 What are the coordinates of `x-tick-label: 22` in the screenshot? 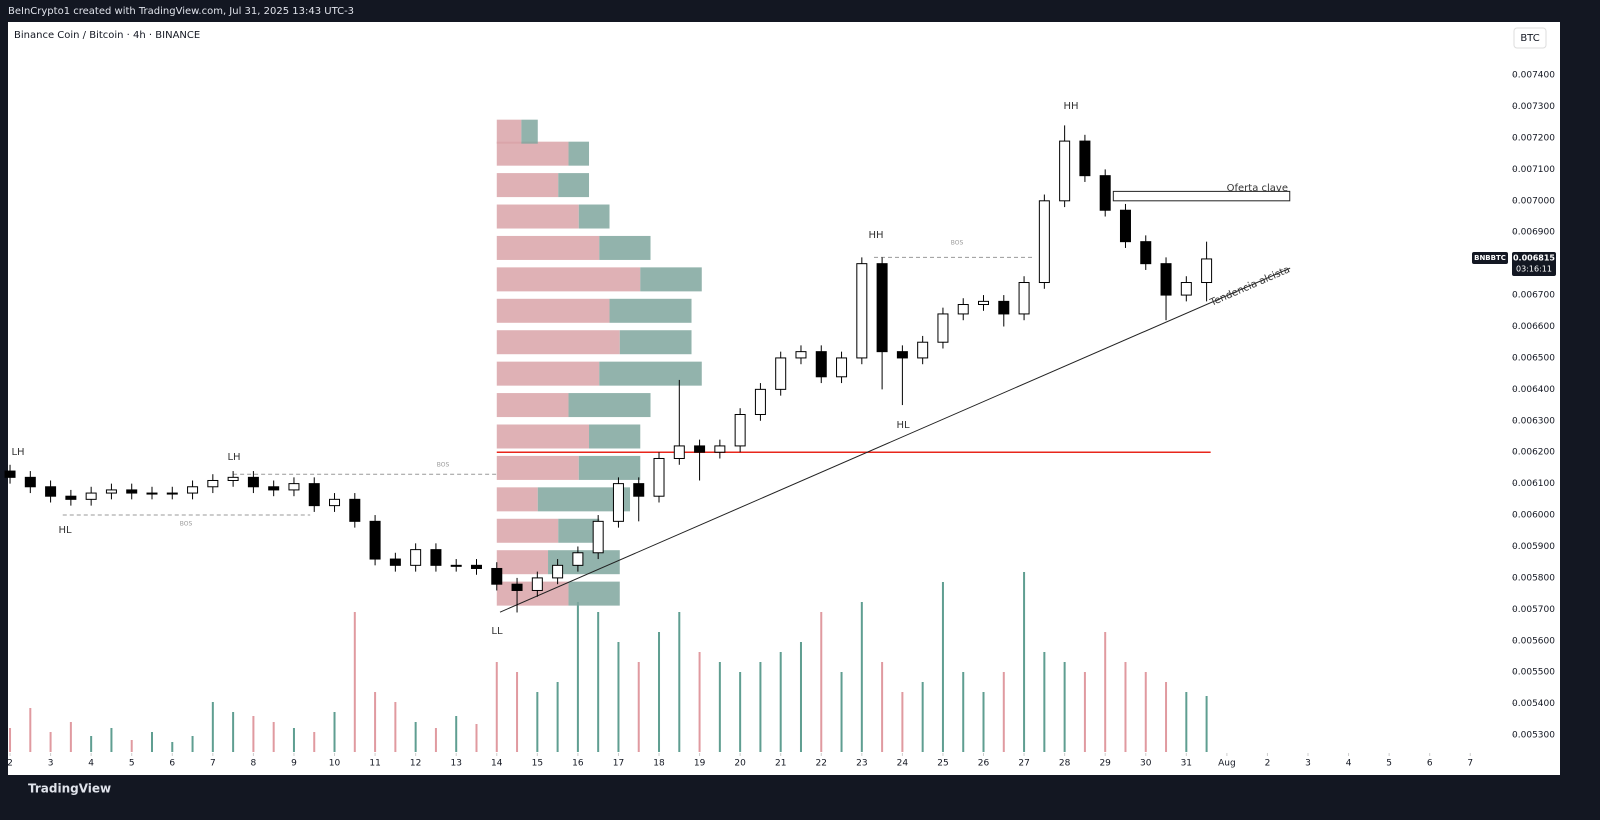 It's located at (821, 764).